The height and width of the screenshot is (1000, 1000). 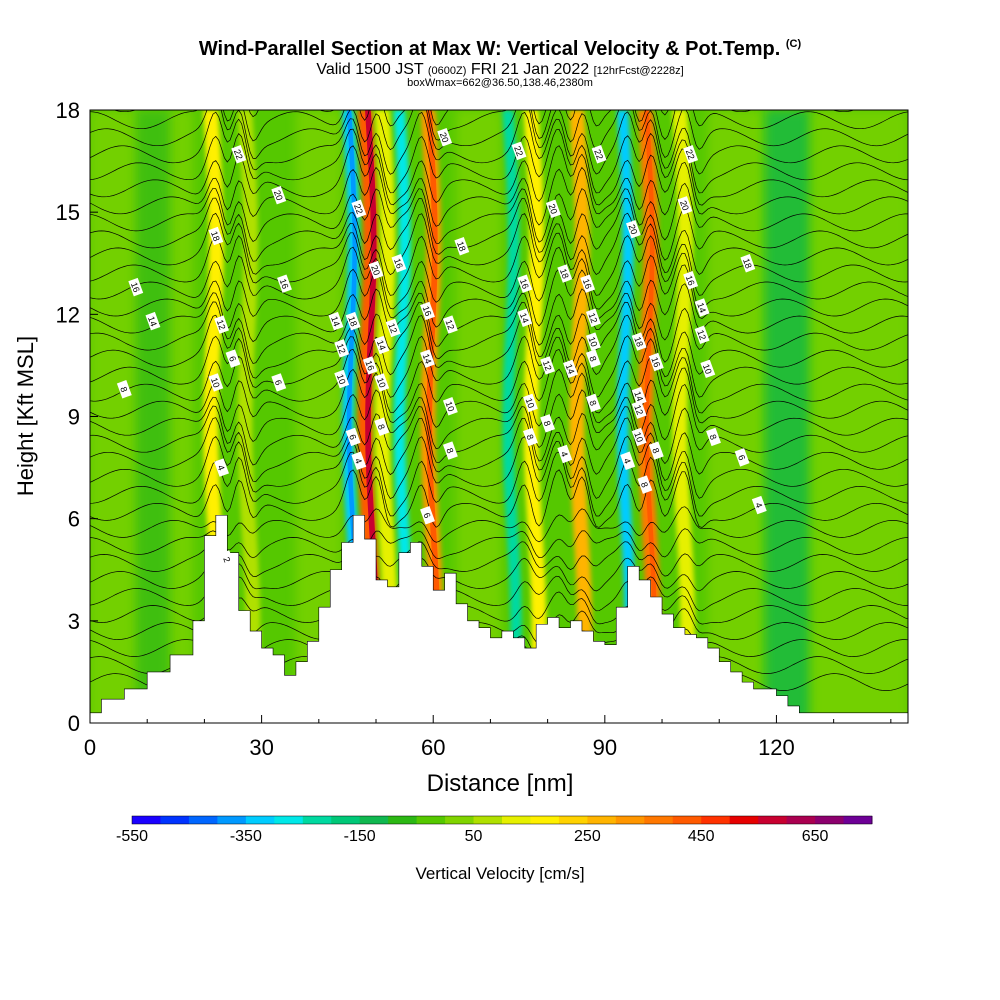 What do you see at coordinates (433, 747) in the screenshot?
I see `x-tick-label-2: 60` at bounding box center [433, 747].